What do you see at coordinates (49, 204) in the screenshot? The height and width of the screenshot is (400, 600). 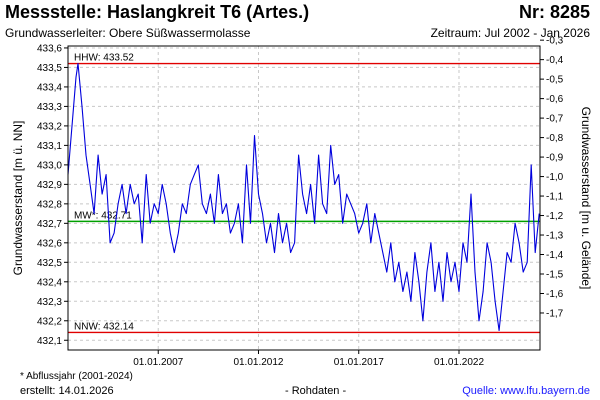 I see `y-tick-label: 432,8` at bounding box center [49, 204].